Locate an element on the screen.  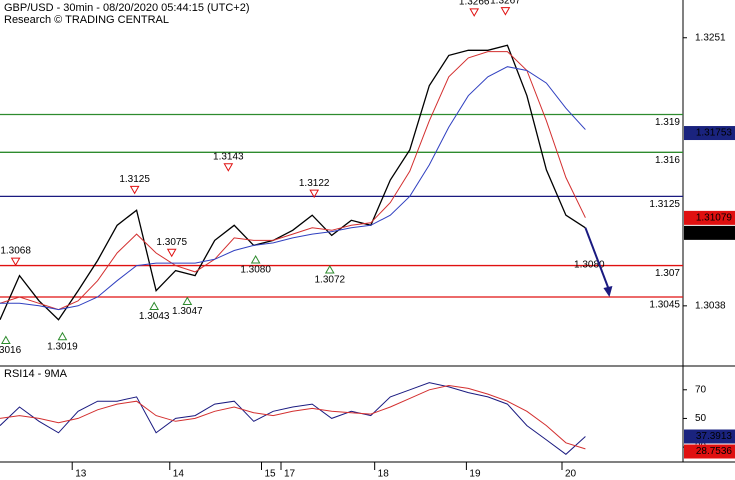
low-label: 1.3072 is located at coordinates (329, 280).